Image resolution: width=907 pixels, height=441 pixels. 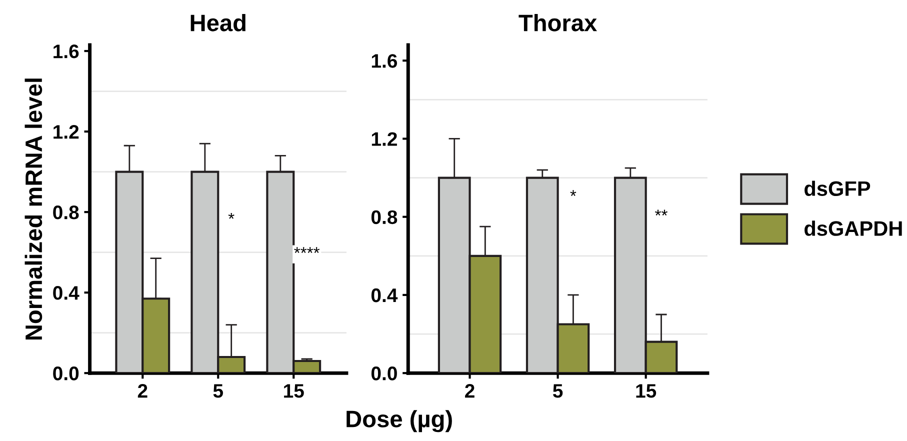 What do you see at coordinates (218, 23) in the screenshot?
I see `chart-title: Head` at bounding box center [218, 23].